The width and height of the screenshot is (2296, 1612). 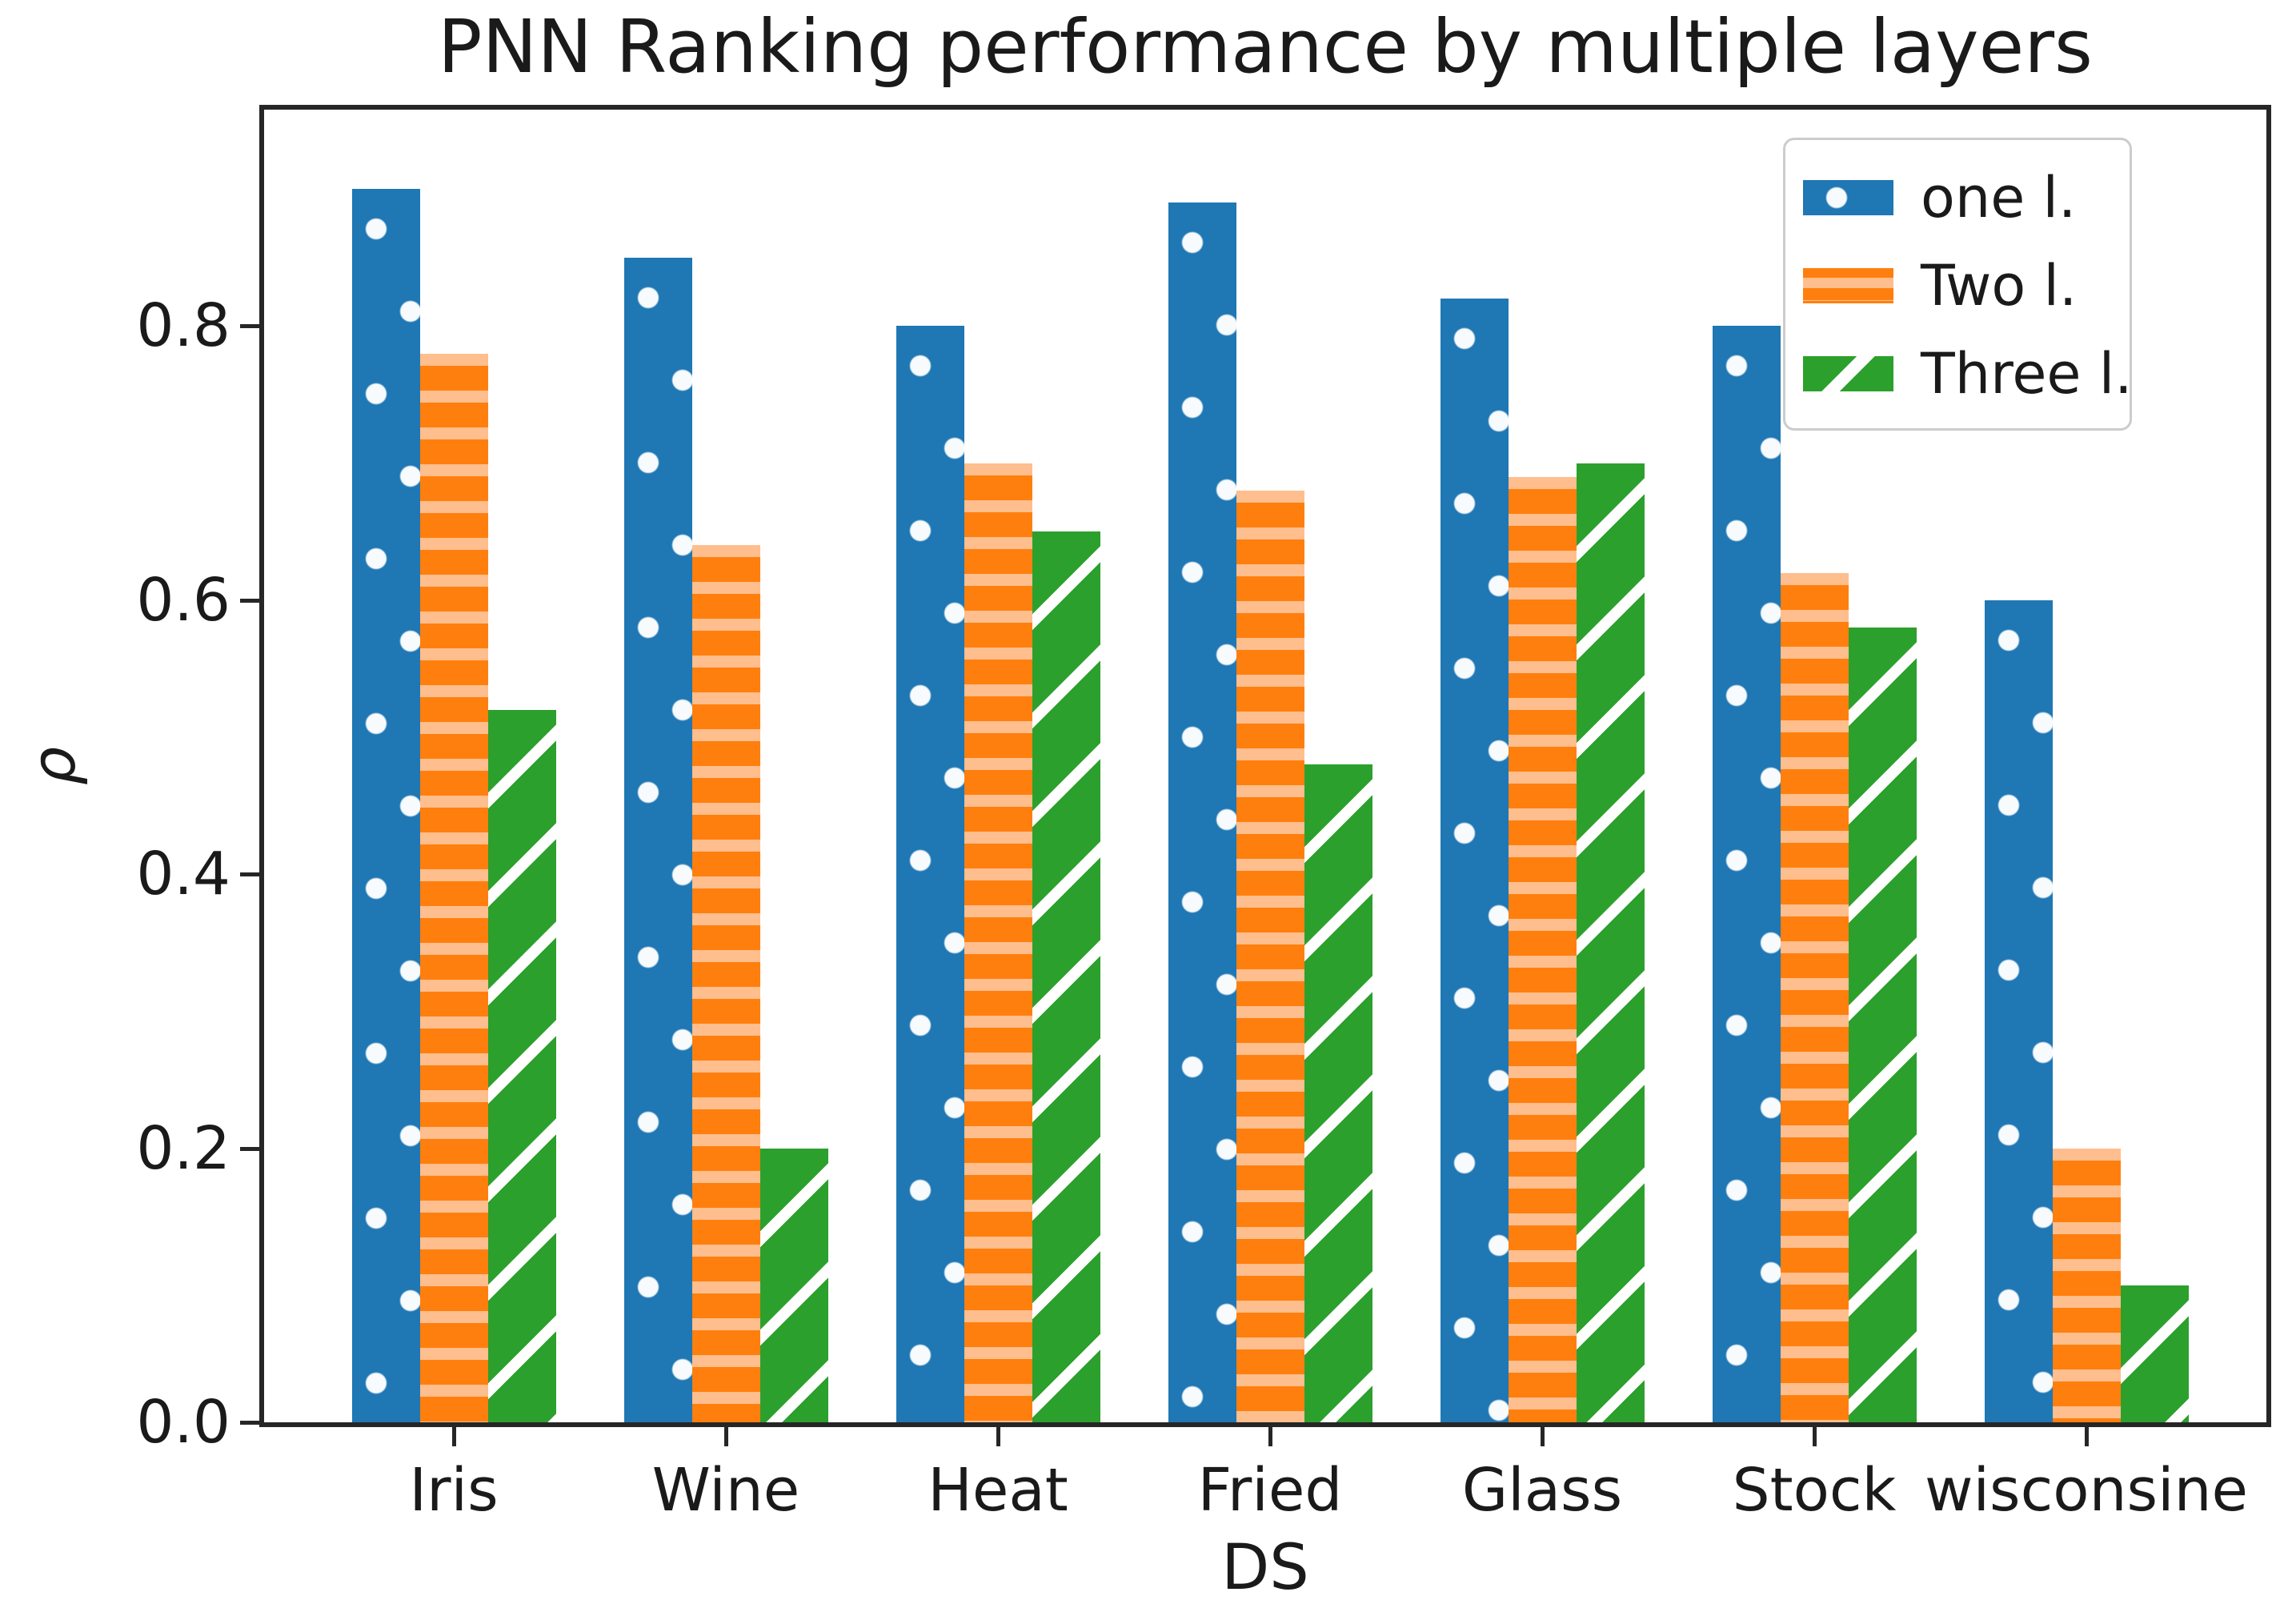 What do you see at coordinates (183, 326) in the screenshot?
I see `y-tick-label: 0.8` at bounding box center [183, 326].